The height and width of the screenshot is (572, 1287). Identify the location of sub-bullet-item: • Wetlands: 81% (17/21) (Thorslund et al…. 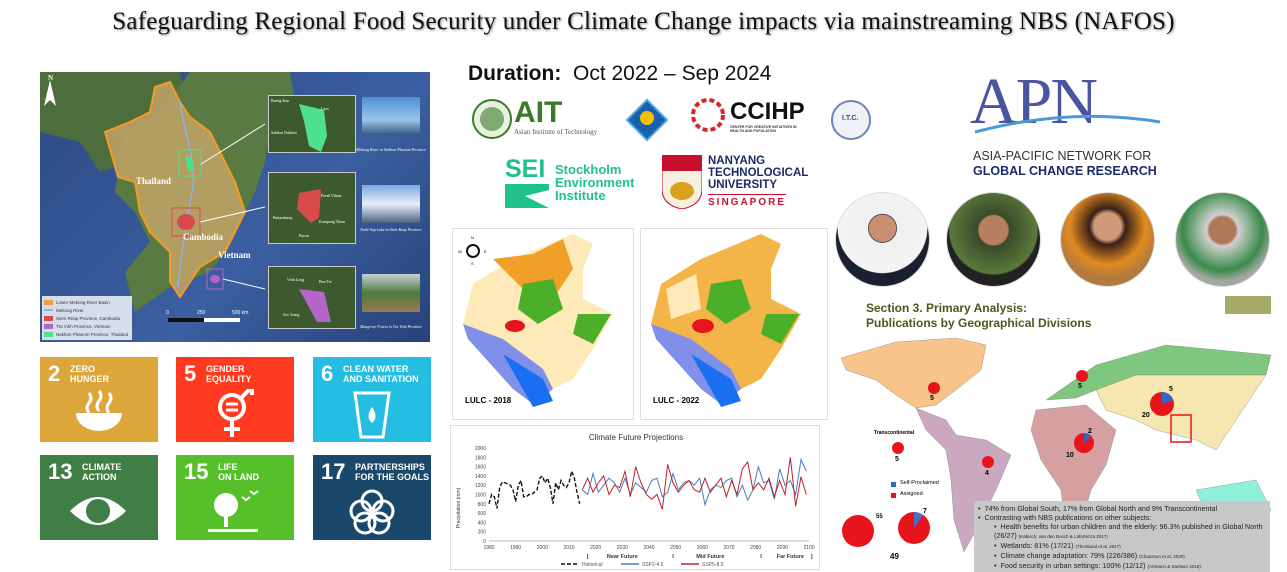
(1057, 545).